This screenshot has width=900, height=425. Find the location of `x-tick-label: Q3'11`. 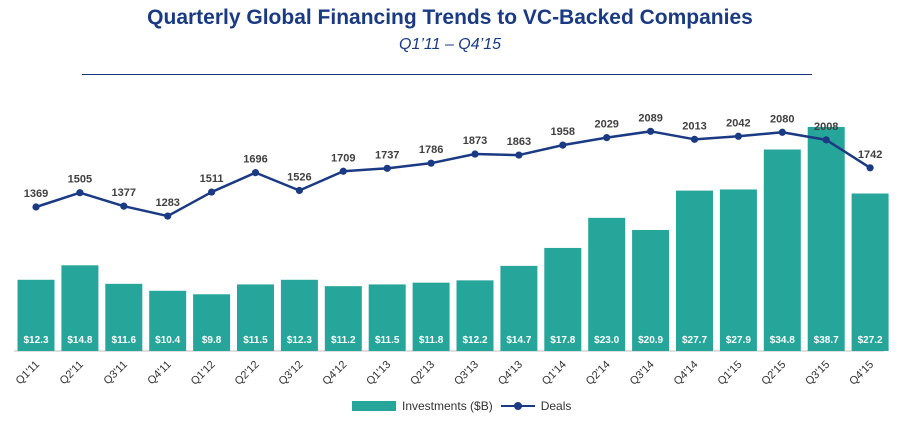

x-tick-label: Q3'11 is located at coordinates (115, 373).